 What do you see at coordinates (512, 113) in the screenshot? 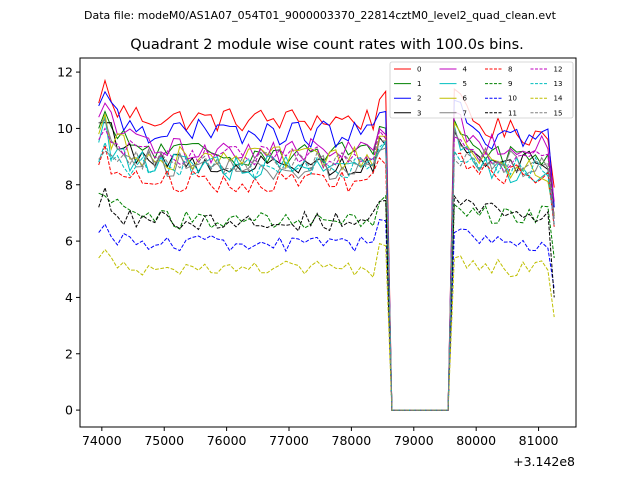
I see `legend-label-11: 11` at bounding box center [512, 113].